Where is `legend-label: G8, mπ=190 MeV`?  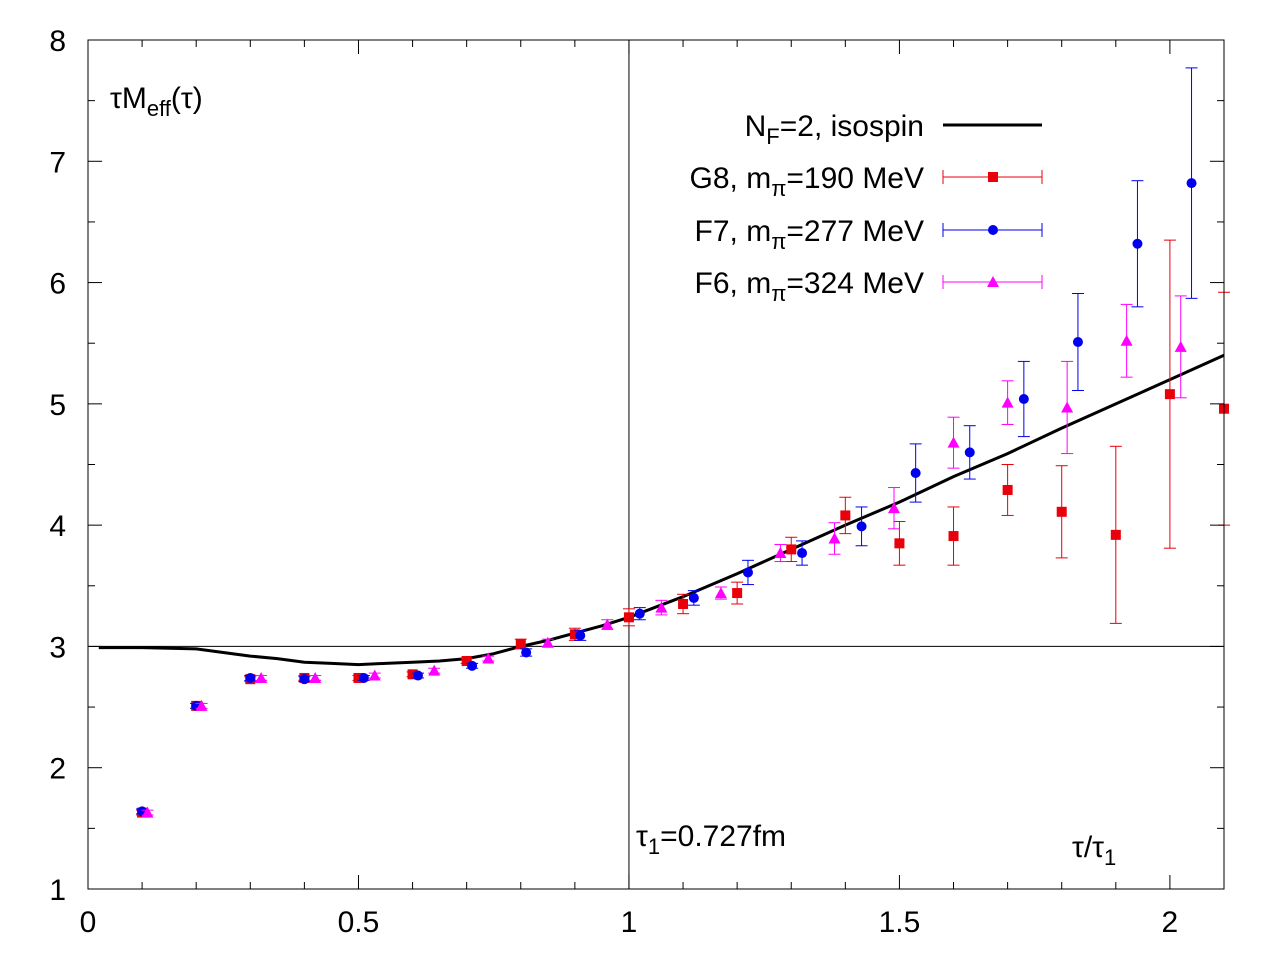
legend-label: G8, mπ=190 MeV is located at coordinates (807, 181).